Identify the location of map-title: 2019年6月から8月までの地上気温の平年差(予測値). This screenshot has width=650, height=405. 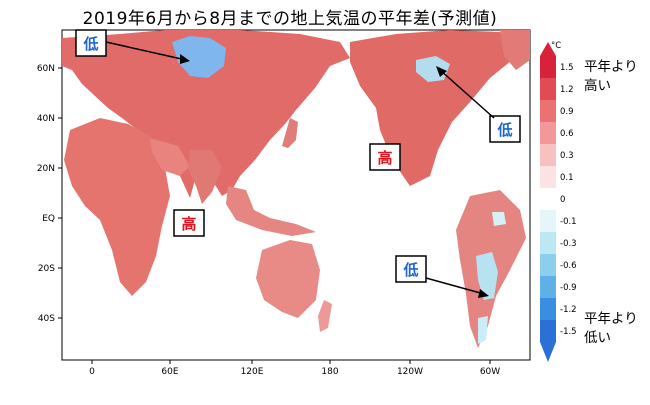
(290, 19).